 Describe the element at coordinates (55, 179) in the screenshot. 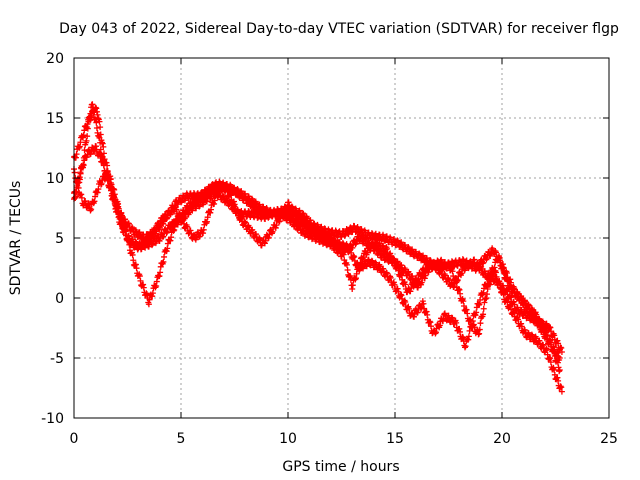

I see `y-tick-label: 10` at that location.